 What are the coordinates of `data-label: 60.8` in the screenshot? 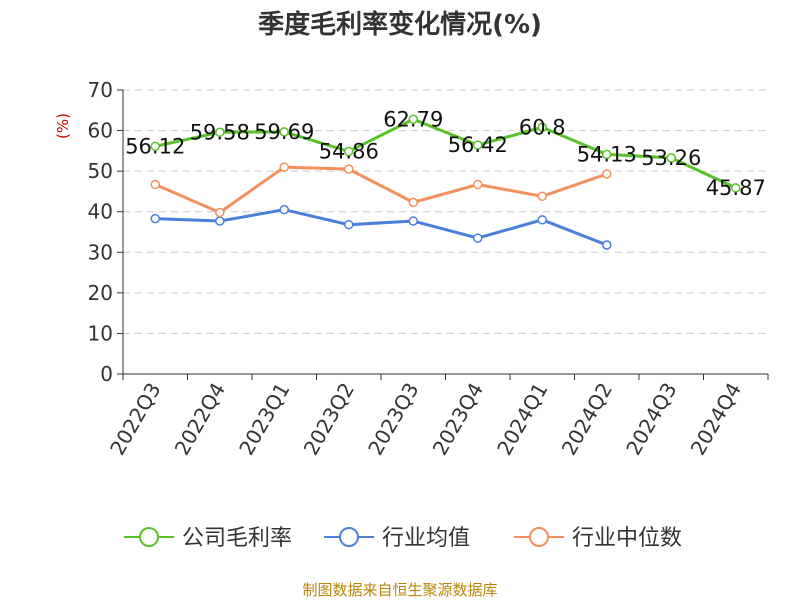 It's located at (542, 127).